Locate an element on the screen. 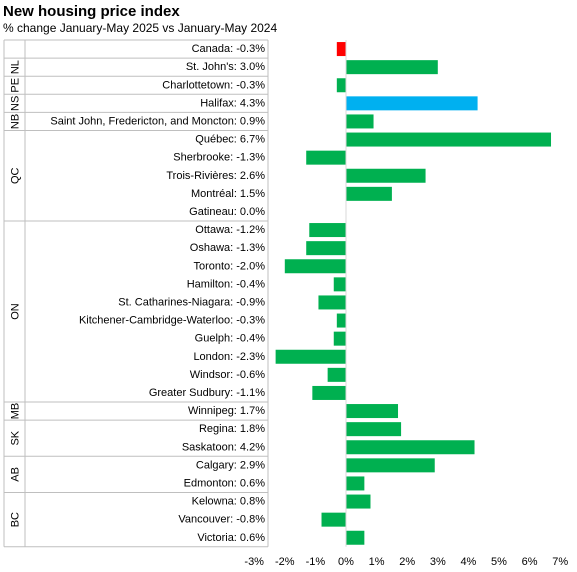 The image size is (577, 572). bar-st-john-s is located at coordinates (392, 67).